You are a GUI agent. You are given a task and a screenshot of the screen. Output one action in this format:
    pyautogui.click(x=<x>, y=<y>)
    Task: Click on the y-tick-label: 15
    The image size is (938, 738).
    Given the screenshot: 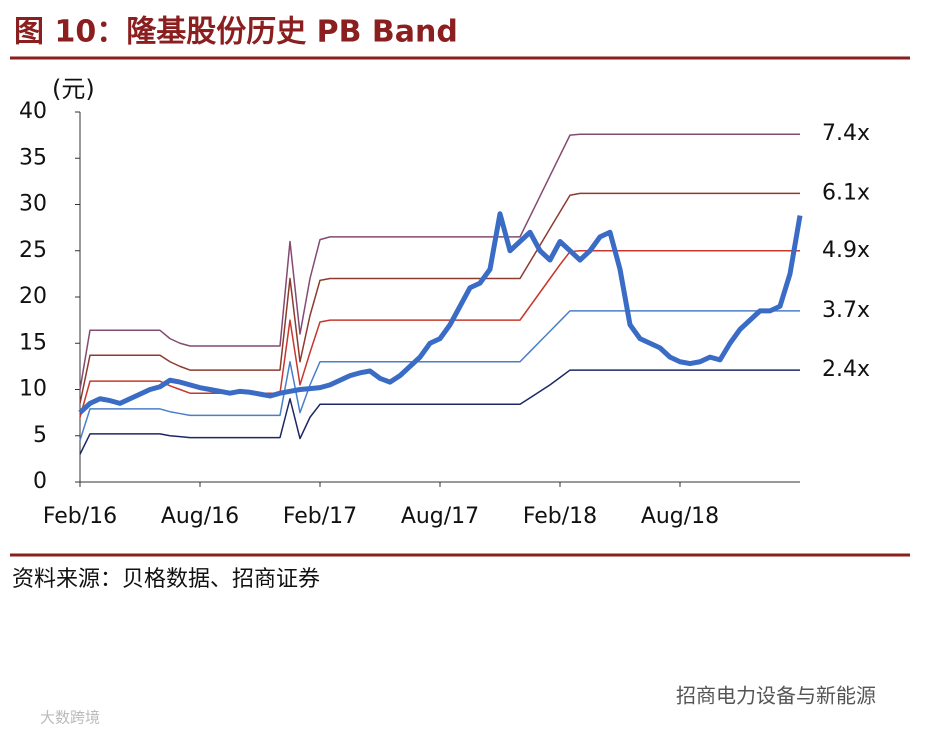 What is the action you would take?
    pyautogui.click(x=33, y=342)
    